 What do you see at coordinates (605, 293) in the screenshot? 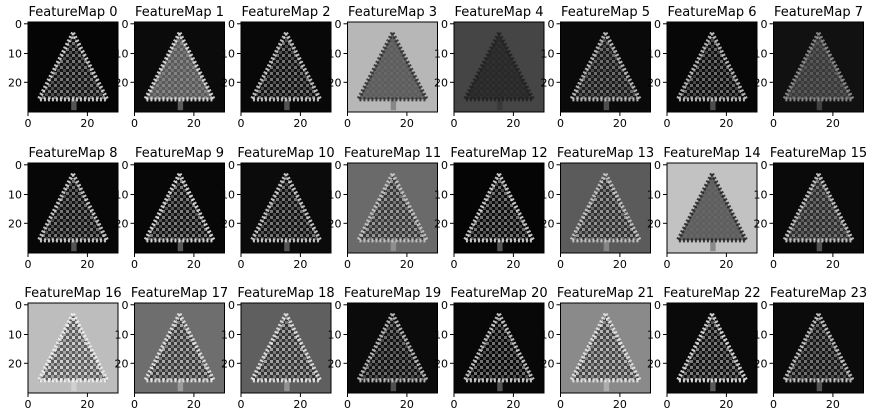
I see `panel-title: FeatureMap 21` at bounding box center [605, 293].